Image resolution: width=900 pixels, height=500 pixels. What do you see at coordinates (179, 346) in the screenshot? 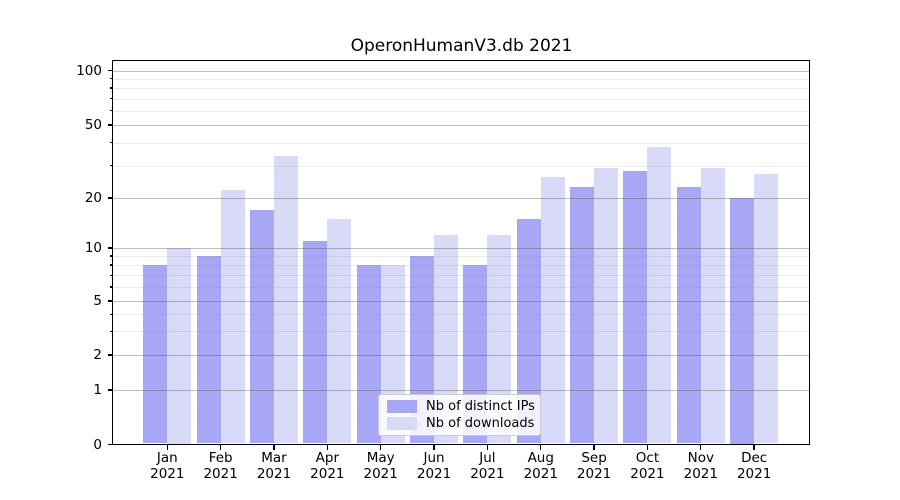
I see `bar-nb-of-downloads-jan` at bounding box center [179, 346].